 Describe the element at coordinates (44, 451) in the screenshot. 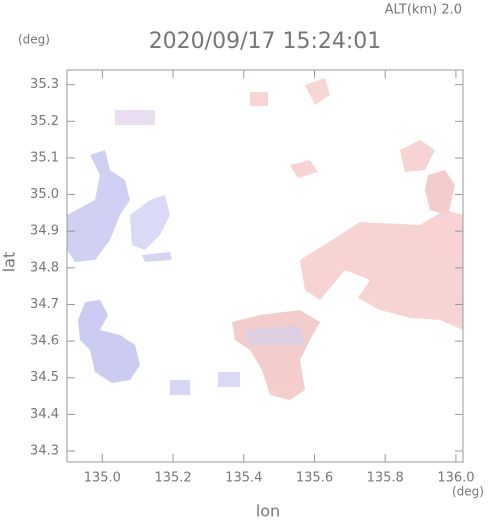

I see `y-tick-label: 34.3` at that location.